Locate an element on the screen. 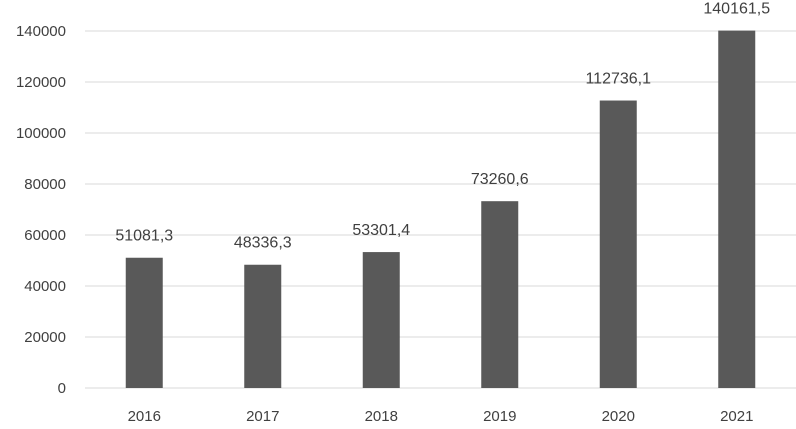 This screenshot has height=429, width=796. y-tick-label: 0 is located at coordinates (62, 388).